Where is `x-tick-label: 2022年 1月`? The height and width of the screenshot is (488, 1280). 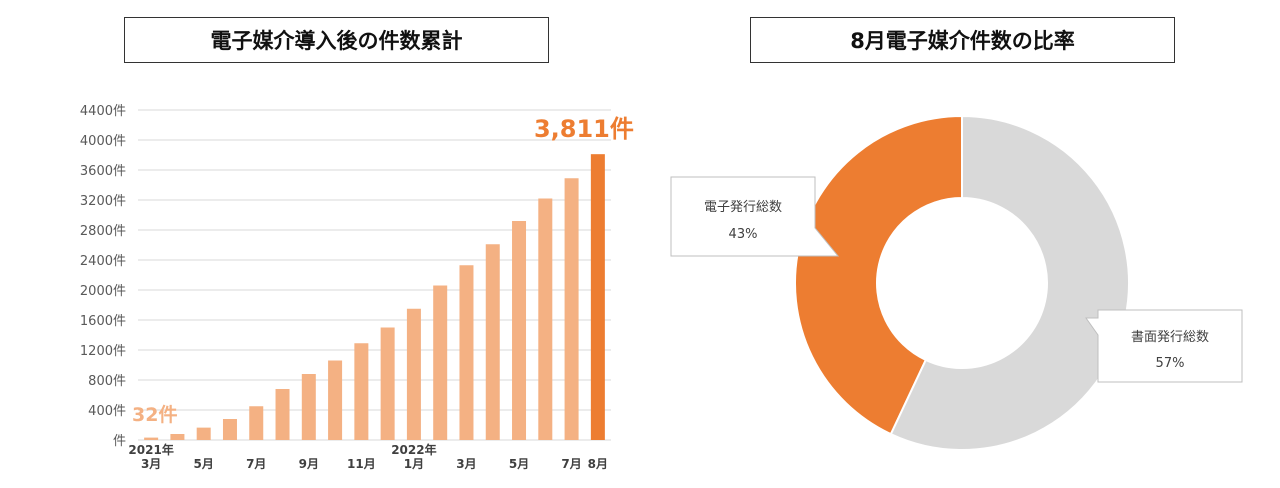 x-tick-label: 2022年 1月 is located at coordinates (413, 456).